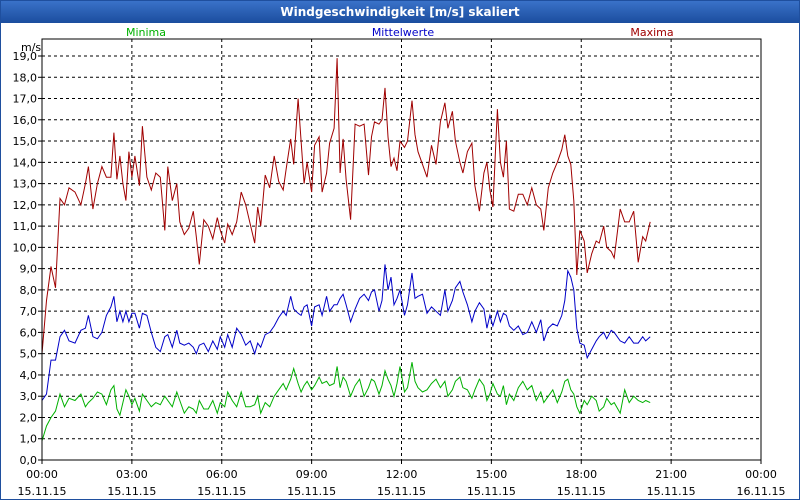  I want to click on y-tick-label: 16,0, so click(25, 120).